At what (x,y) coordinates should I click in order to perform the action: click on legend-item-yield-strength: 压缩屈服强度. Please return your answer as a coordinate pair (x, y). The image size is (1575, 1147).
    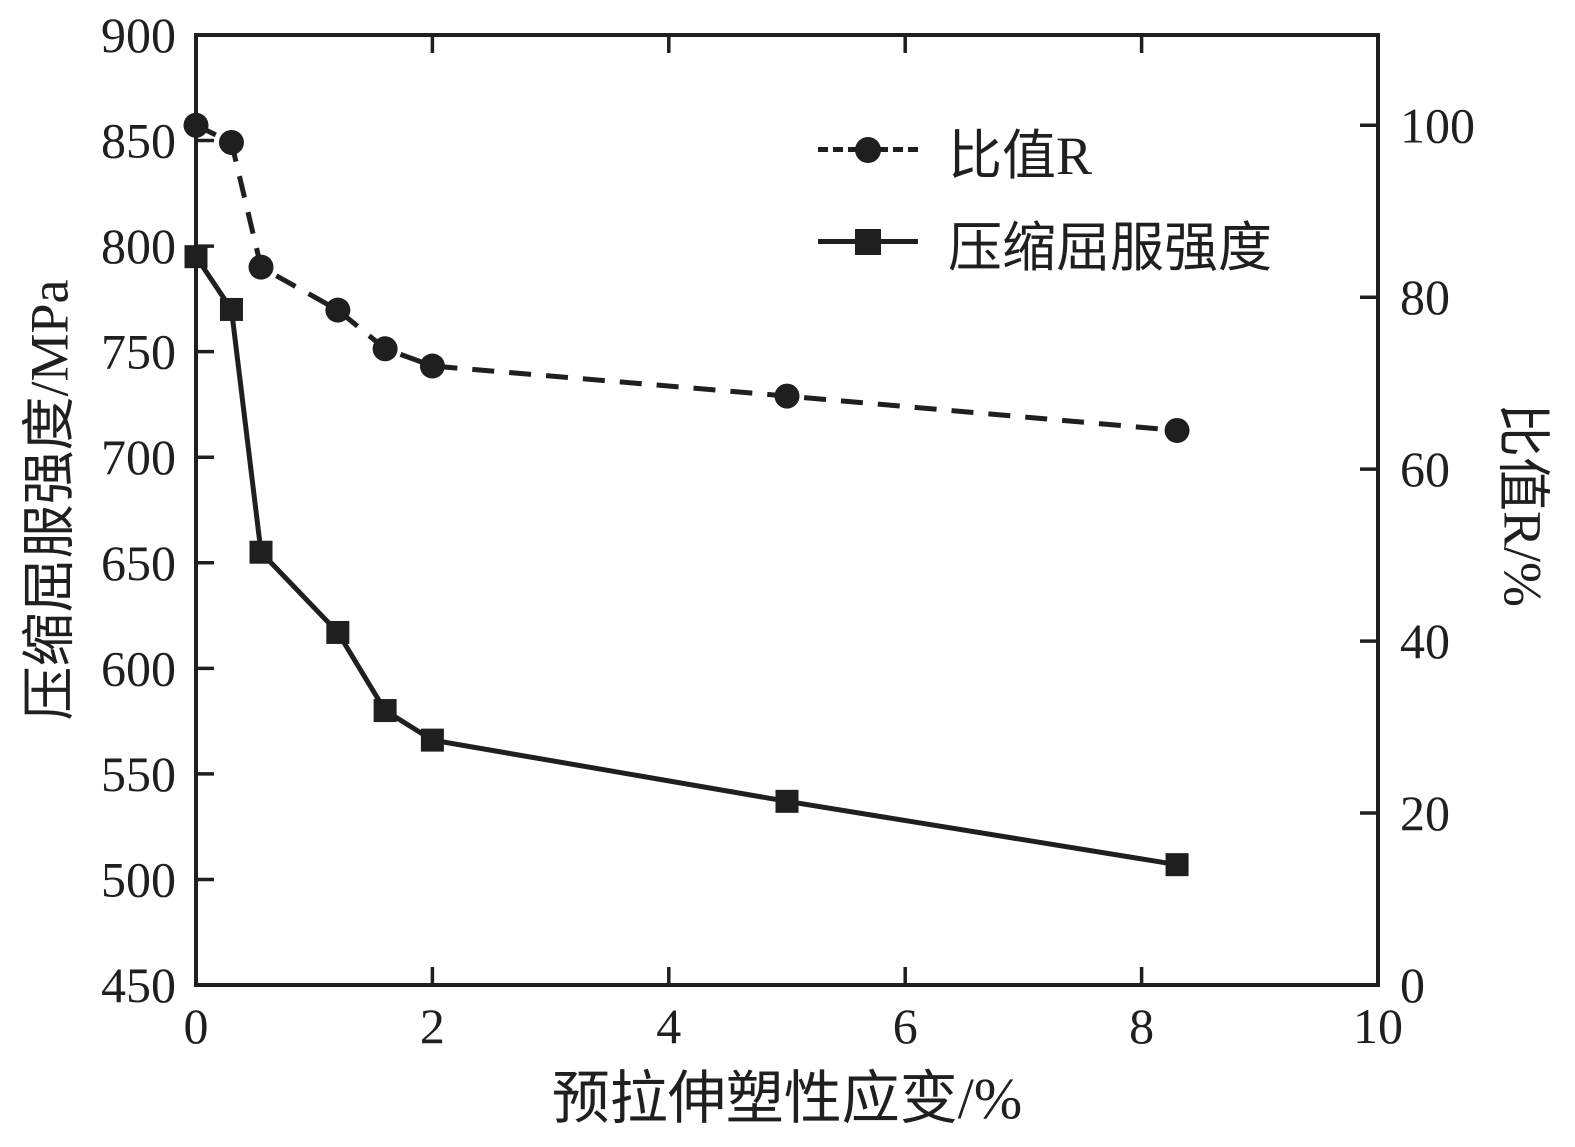
    Looking at the image, I should click on (1045, 242).